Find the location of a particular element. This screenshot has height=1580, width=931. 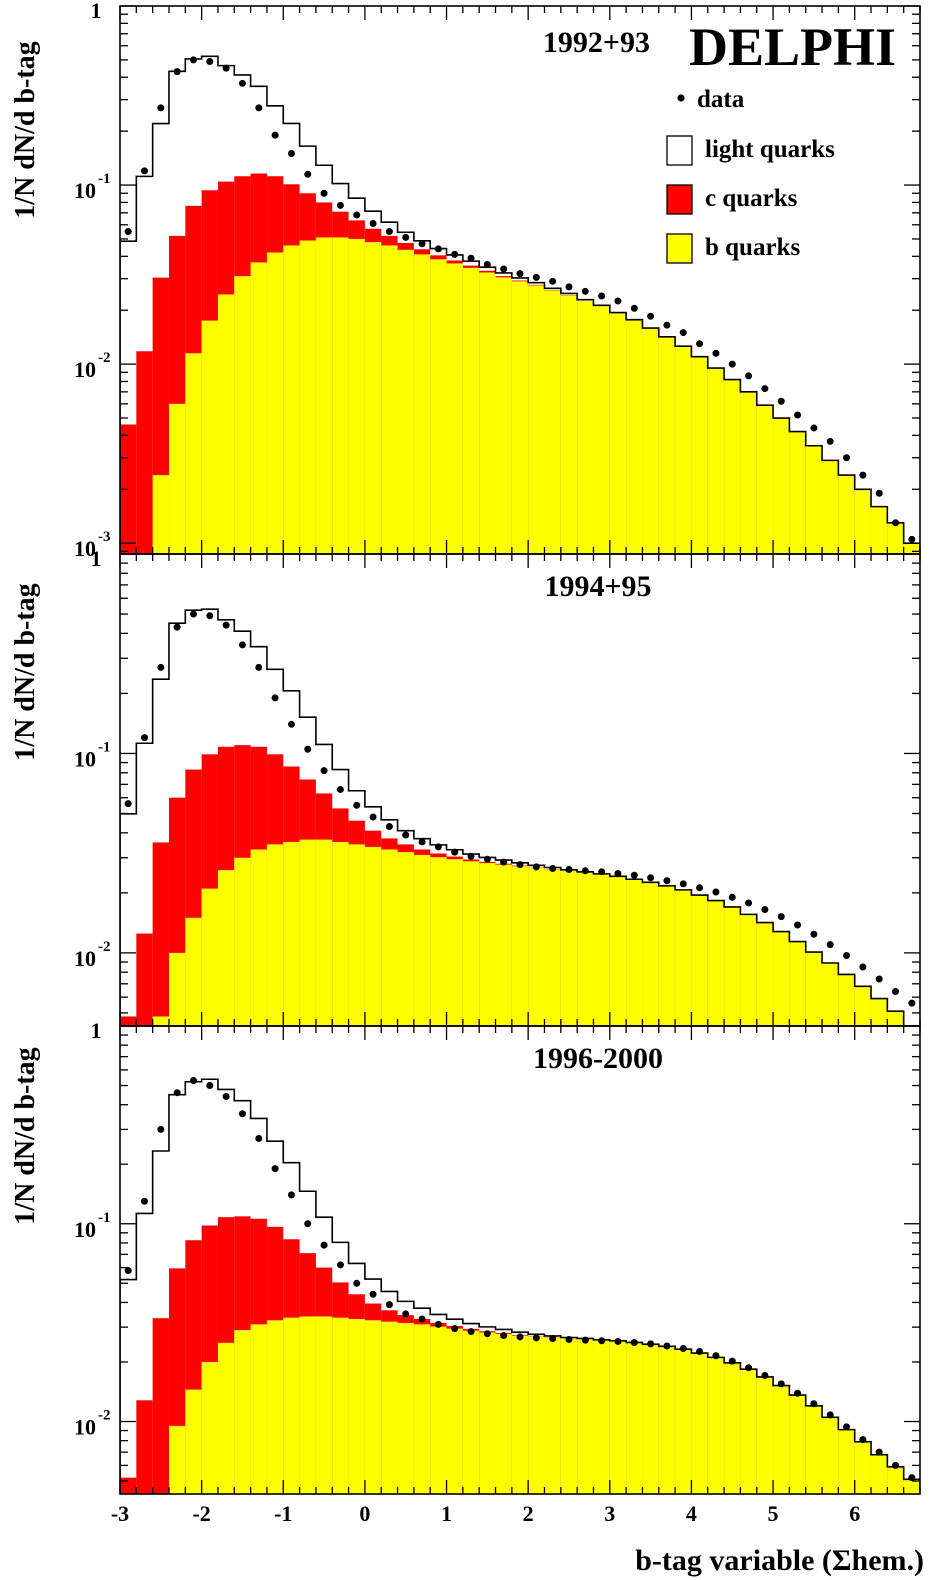

x-tick-label: 6 is located at coordinates (854, 1513).